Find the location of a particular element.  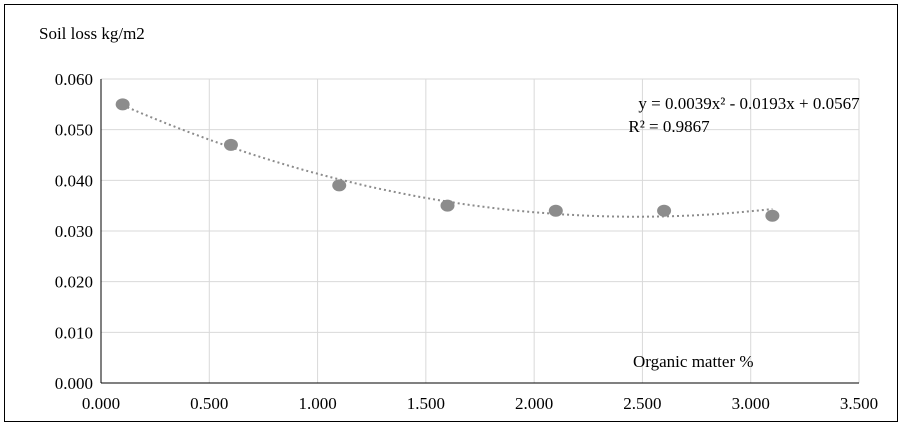

y-tick-labels: 0.000 0.010 0.020 0.030 0.040 0.050 0.060 is located at coordinates (74, 231).